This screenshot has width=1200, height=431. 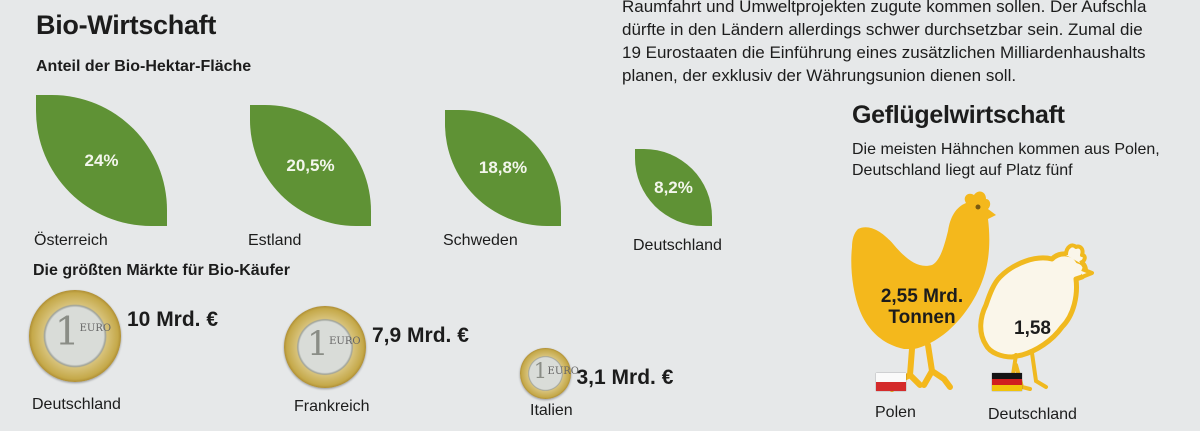 What do you see at coordinates (895, 412) in the screenshot?
I see `poultry-country-poland: Polen` at bounding box center [895, 412].